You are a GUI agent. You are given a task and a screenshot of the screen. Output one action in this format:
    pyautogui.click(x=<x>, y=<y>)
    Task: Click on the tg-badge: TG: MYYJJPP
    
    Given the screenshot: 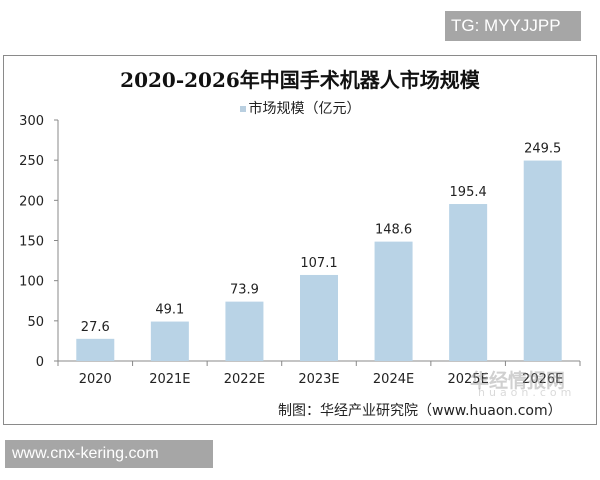 What is the action you would take?
    pyautogui.click(x=513, y=26)
    